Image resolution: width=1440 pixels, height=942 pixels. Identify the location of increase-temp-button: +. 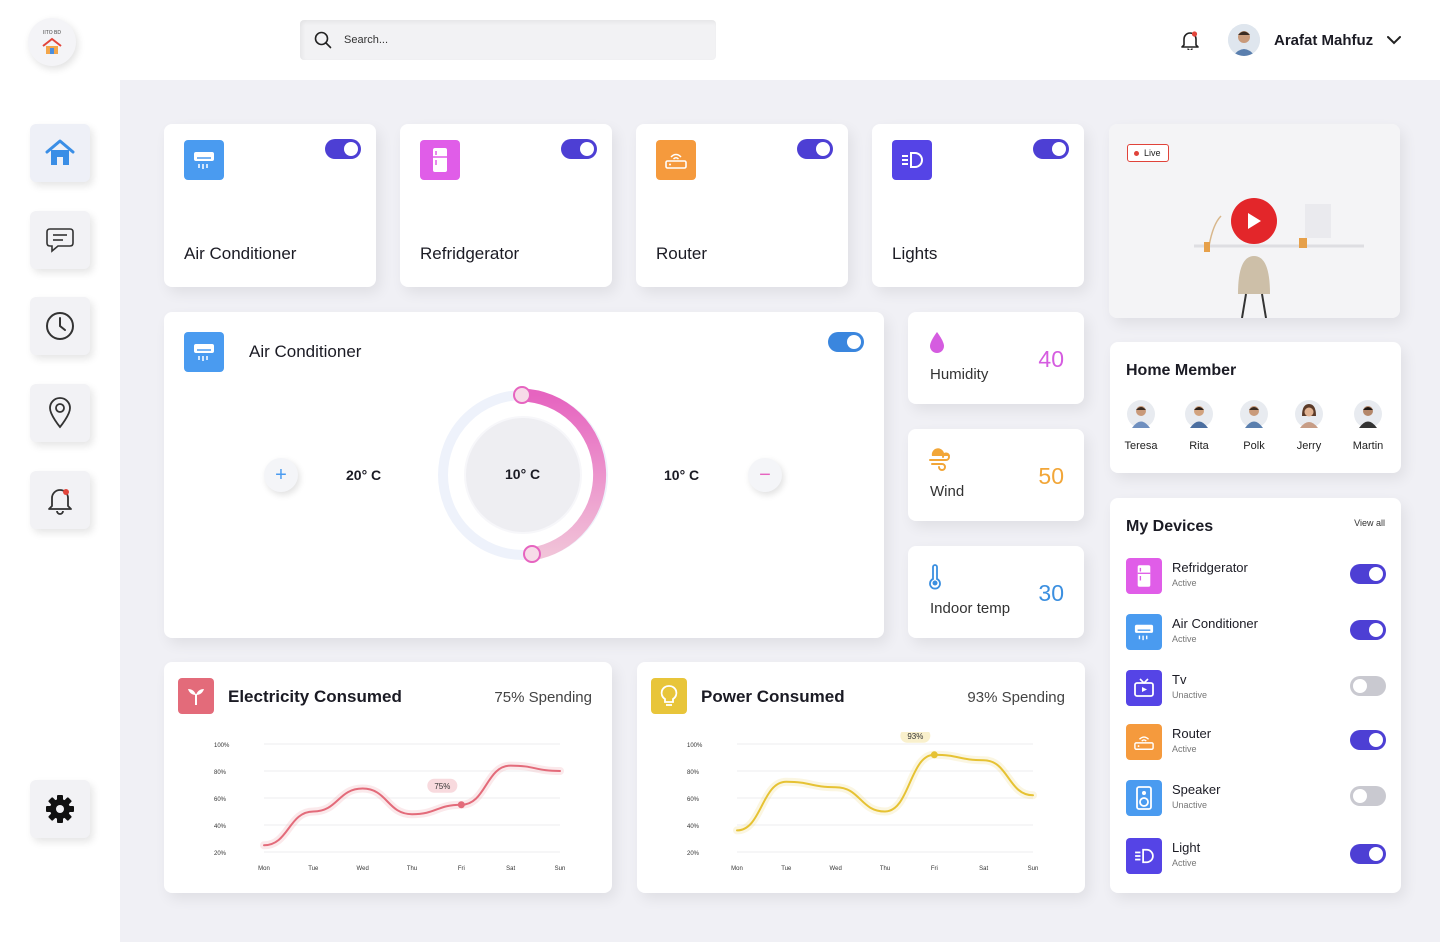
(281, 475).